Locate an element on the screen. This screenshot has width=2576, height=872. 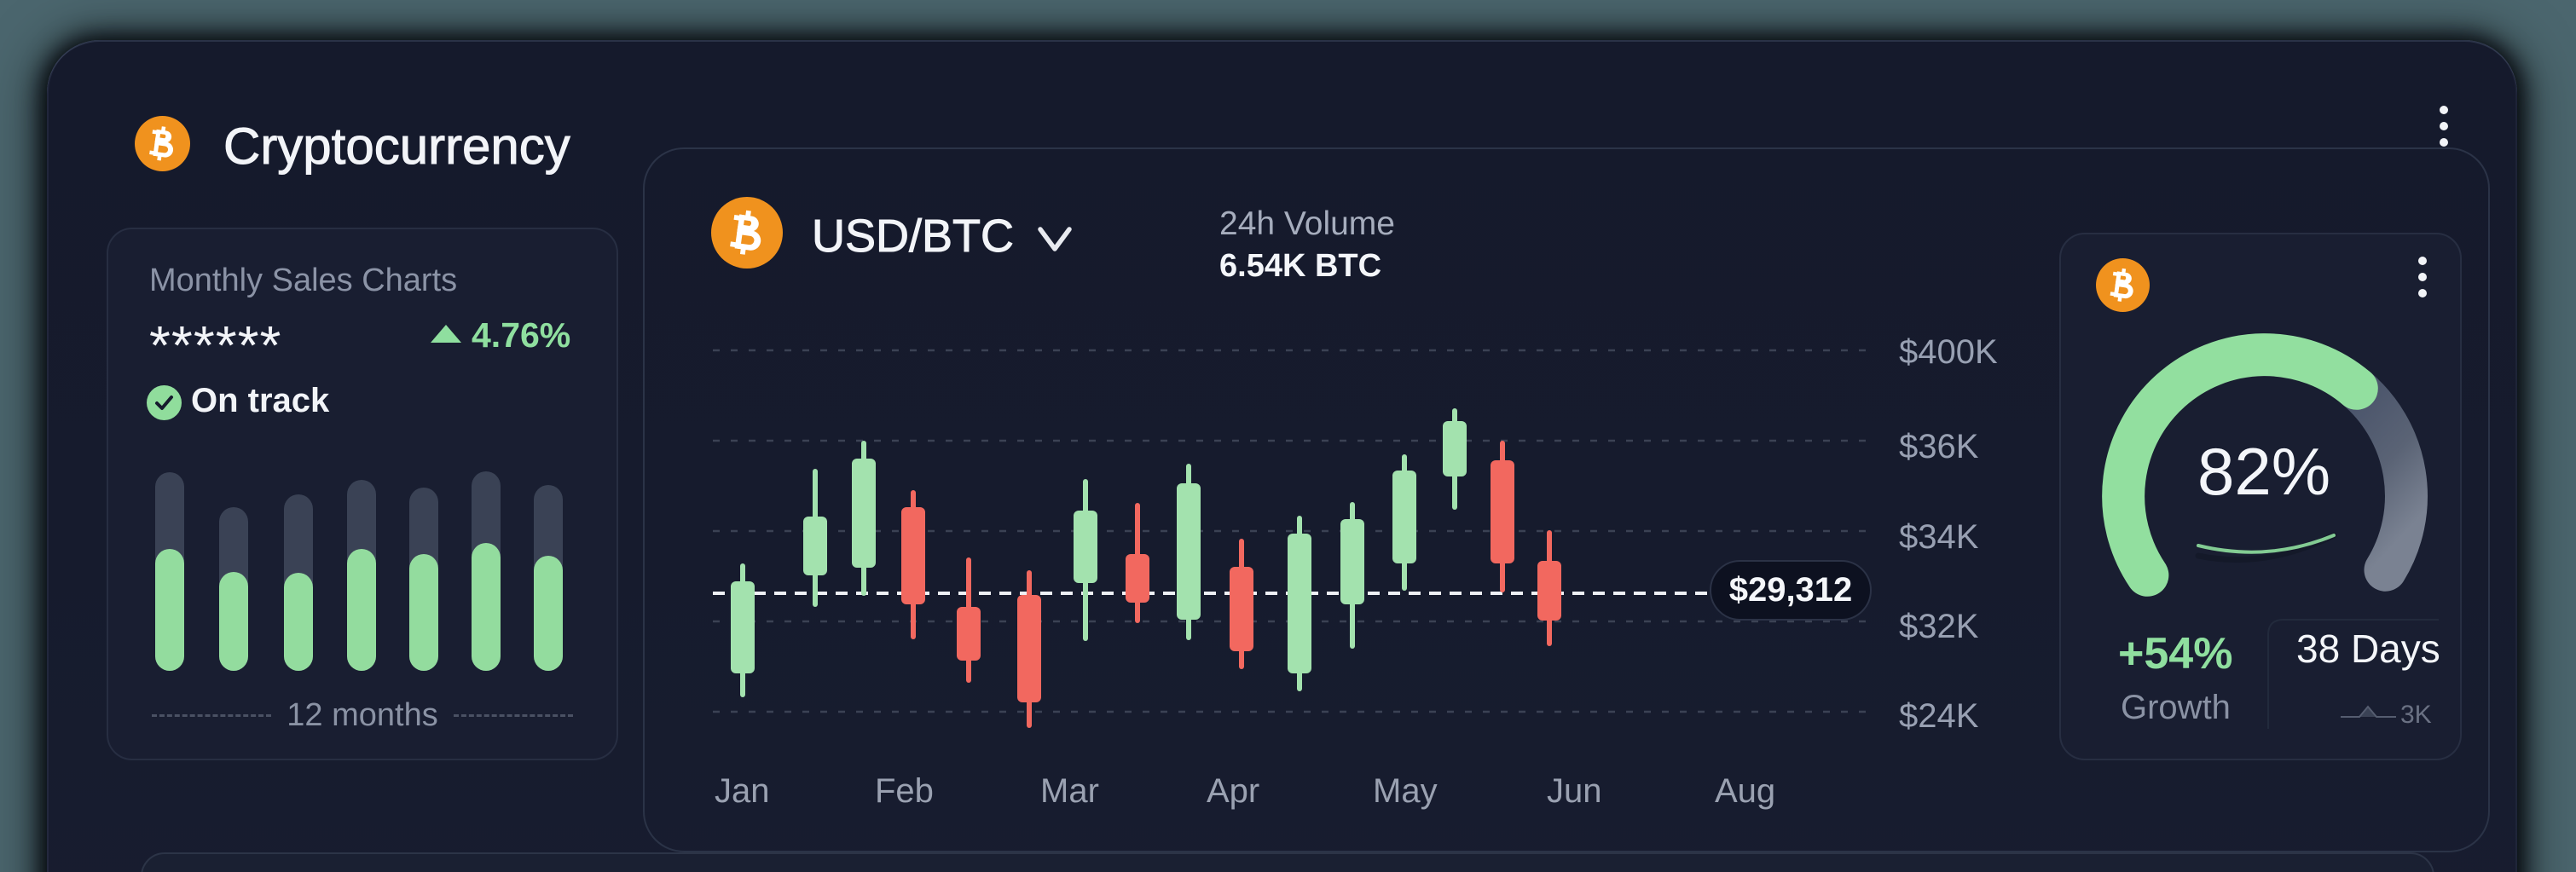
svg-text: 3K is located at coordinates (2416, 715).